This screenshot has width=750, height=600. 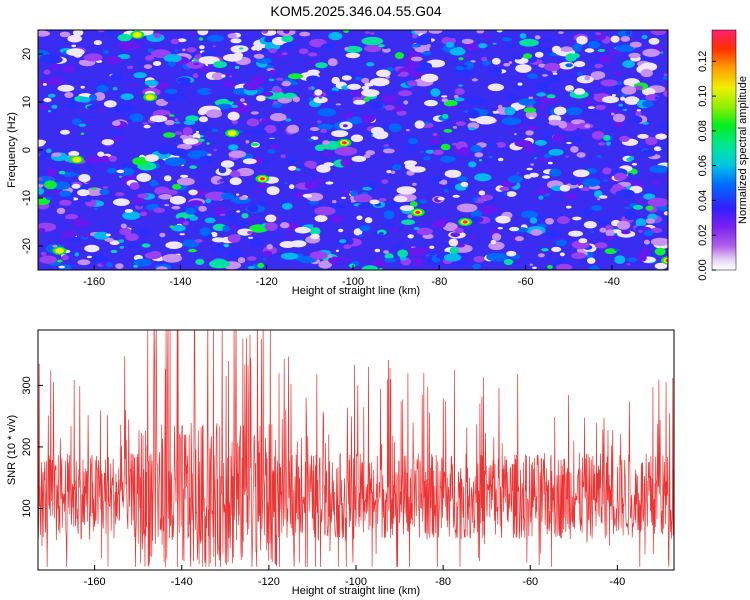 I want to click on colorbar-ticks: 0.00 0.02 0.04 0.06 0.08 0.10 0.12, so click(x=706, y=166).